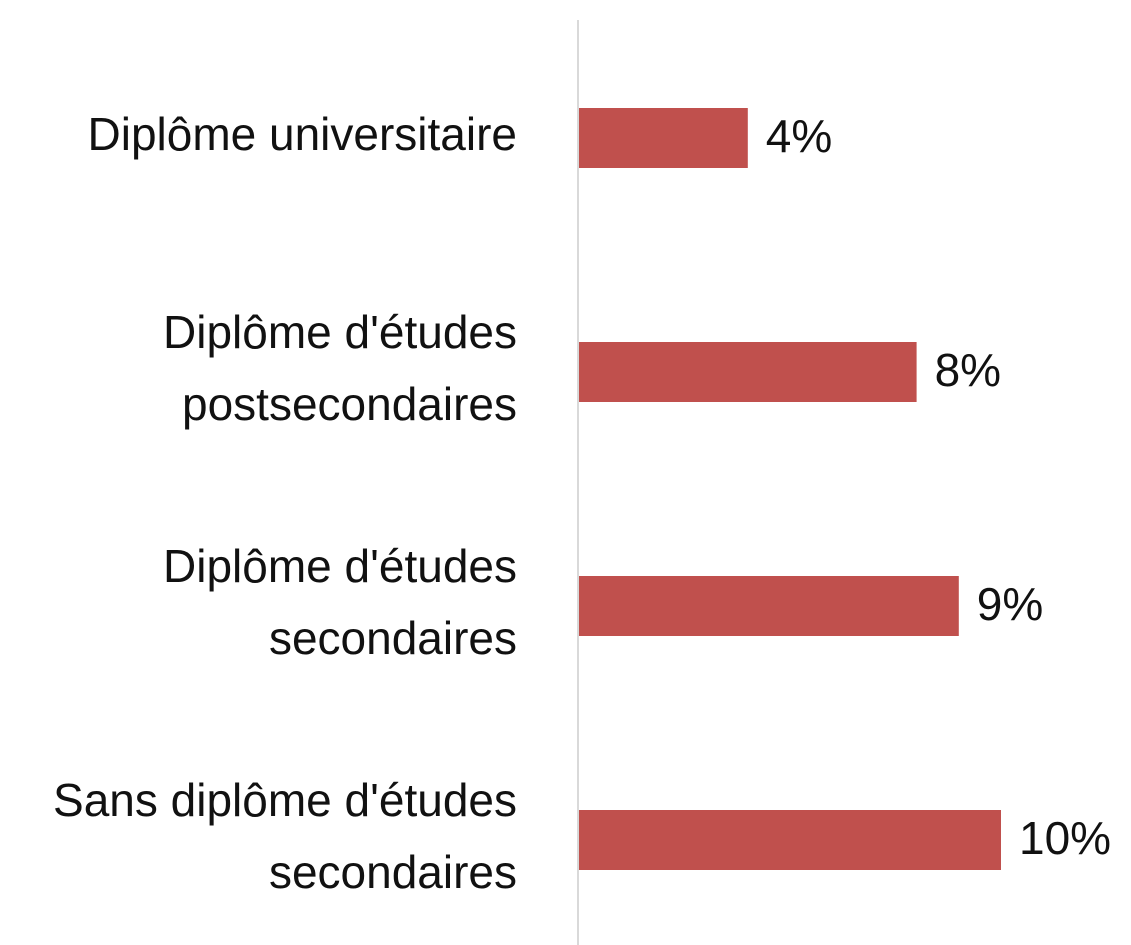 This screenshot has height=945, width=1131. Describe the element at coordinates (968, 370) in the screenshot. I see `value-label: 8%` at that location.